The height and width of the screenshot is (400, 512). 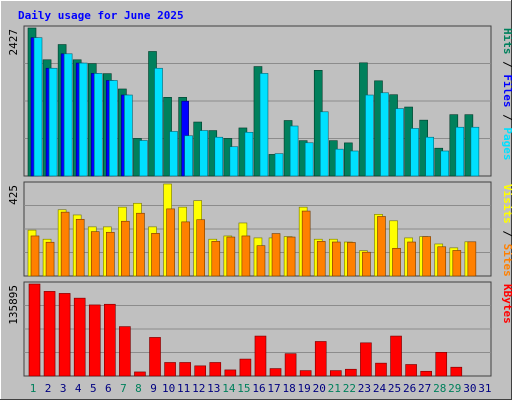 What do you see at coordinates (349, 388) in the screenshot?
I see `day-label: 22` at bounding box center [349, 388].